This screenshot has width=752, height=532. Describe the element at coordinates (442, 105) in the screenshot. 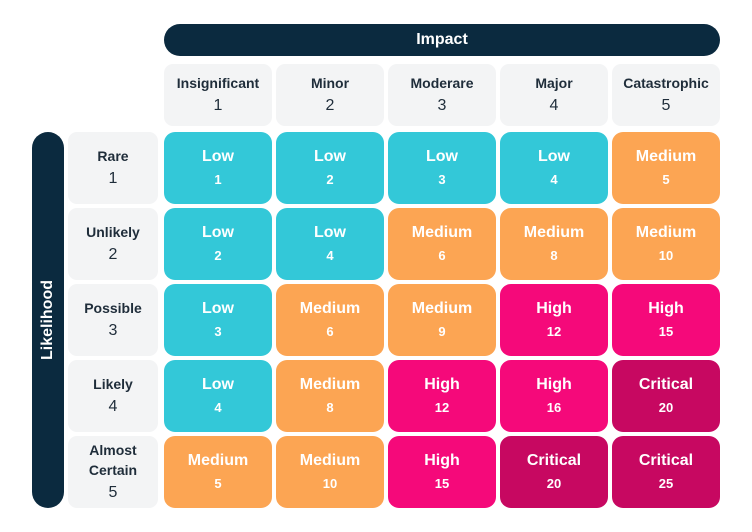

I see `impact-header-value: 3` at that location.